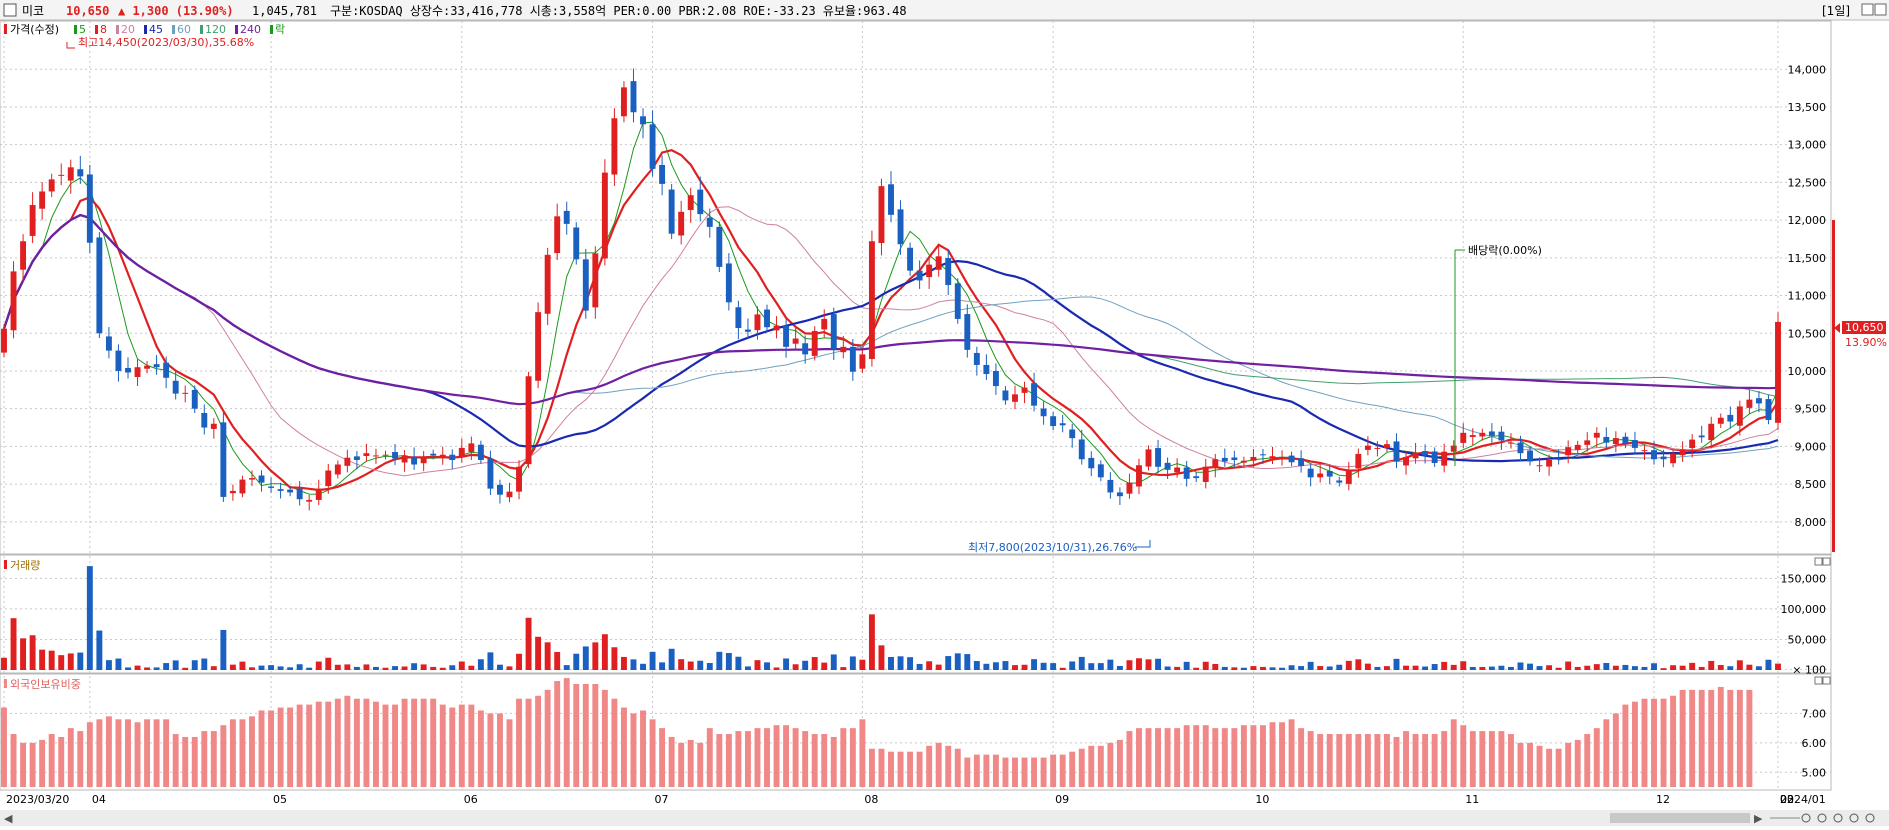 This screenshot has height=830, width=1889. Describe the element at coordinates (1826, 680) in the screenshot. I see `foreign-panel-close-icon` at that location.